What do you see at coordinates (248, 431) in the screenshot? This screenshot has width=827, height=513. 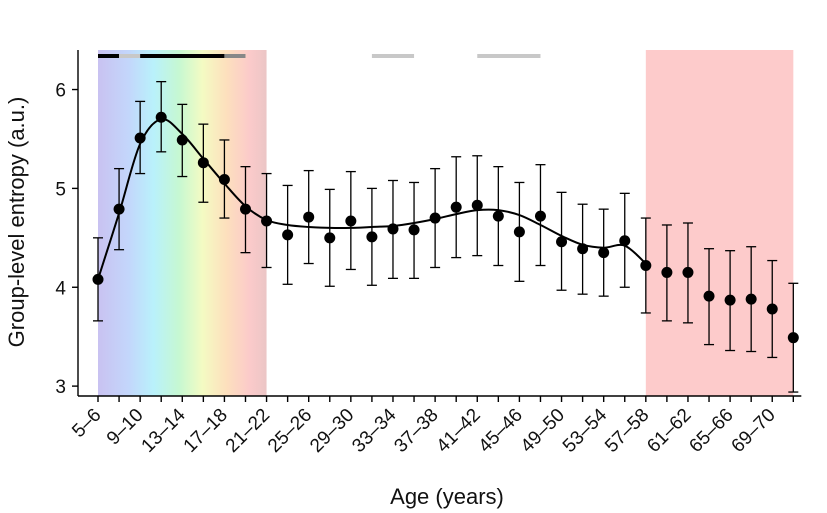 I see `x-tick-label: 21–22` at bounding box center [248, 431].